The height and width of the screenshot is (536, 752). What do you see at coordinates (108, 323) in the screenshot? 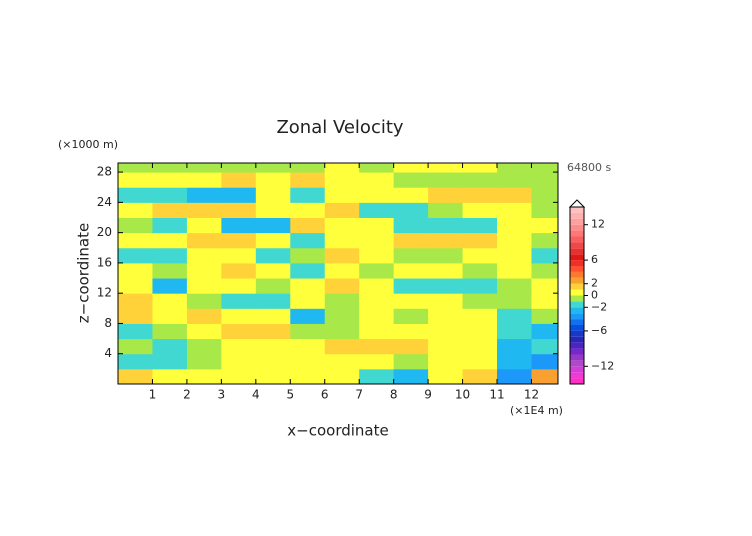
I see `y-tick-label: 8` at bounding box center [108, 323].